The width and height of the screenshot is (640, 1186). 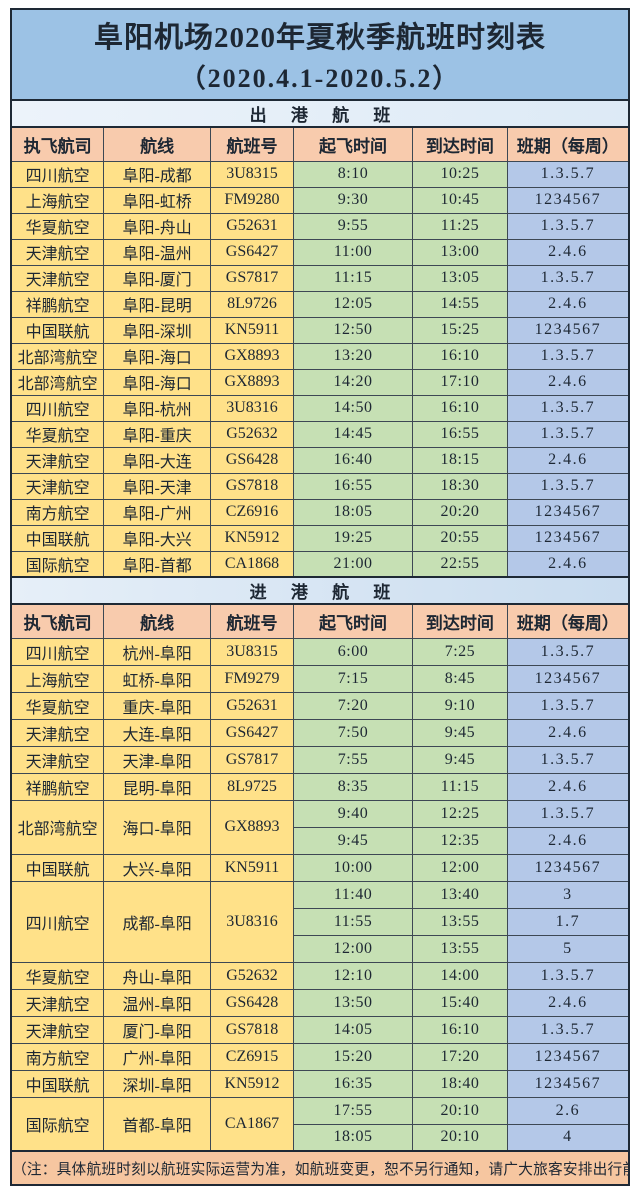 I want to click on departure-time-cell: 7:20, so click(x=353, y=705).